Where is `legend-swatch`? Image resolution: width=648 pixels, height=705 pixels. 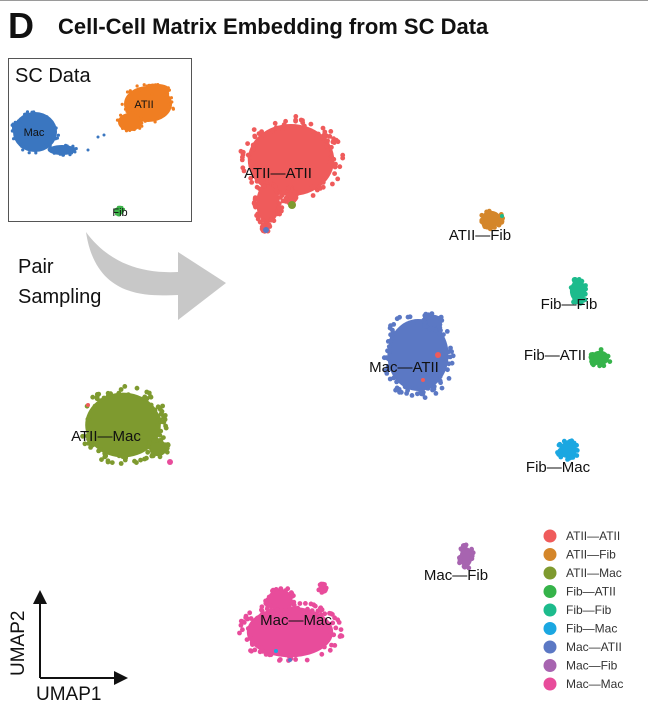 legend-swatch is located at coordinates (550, 536).